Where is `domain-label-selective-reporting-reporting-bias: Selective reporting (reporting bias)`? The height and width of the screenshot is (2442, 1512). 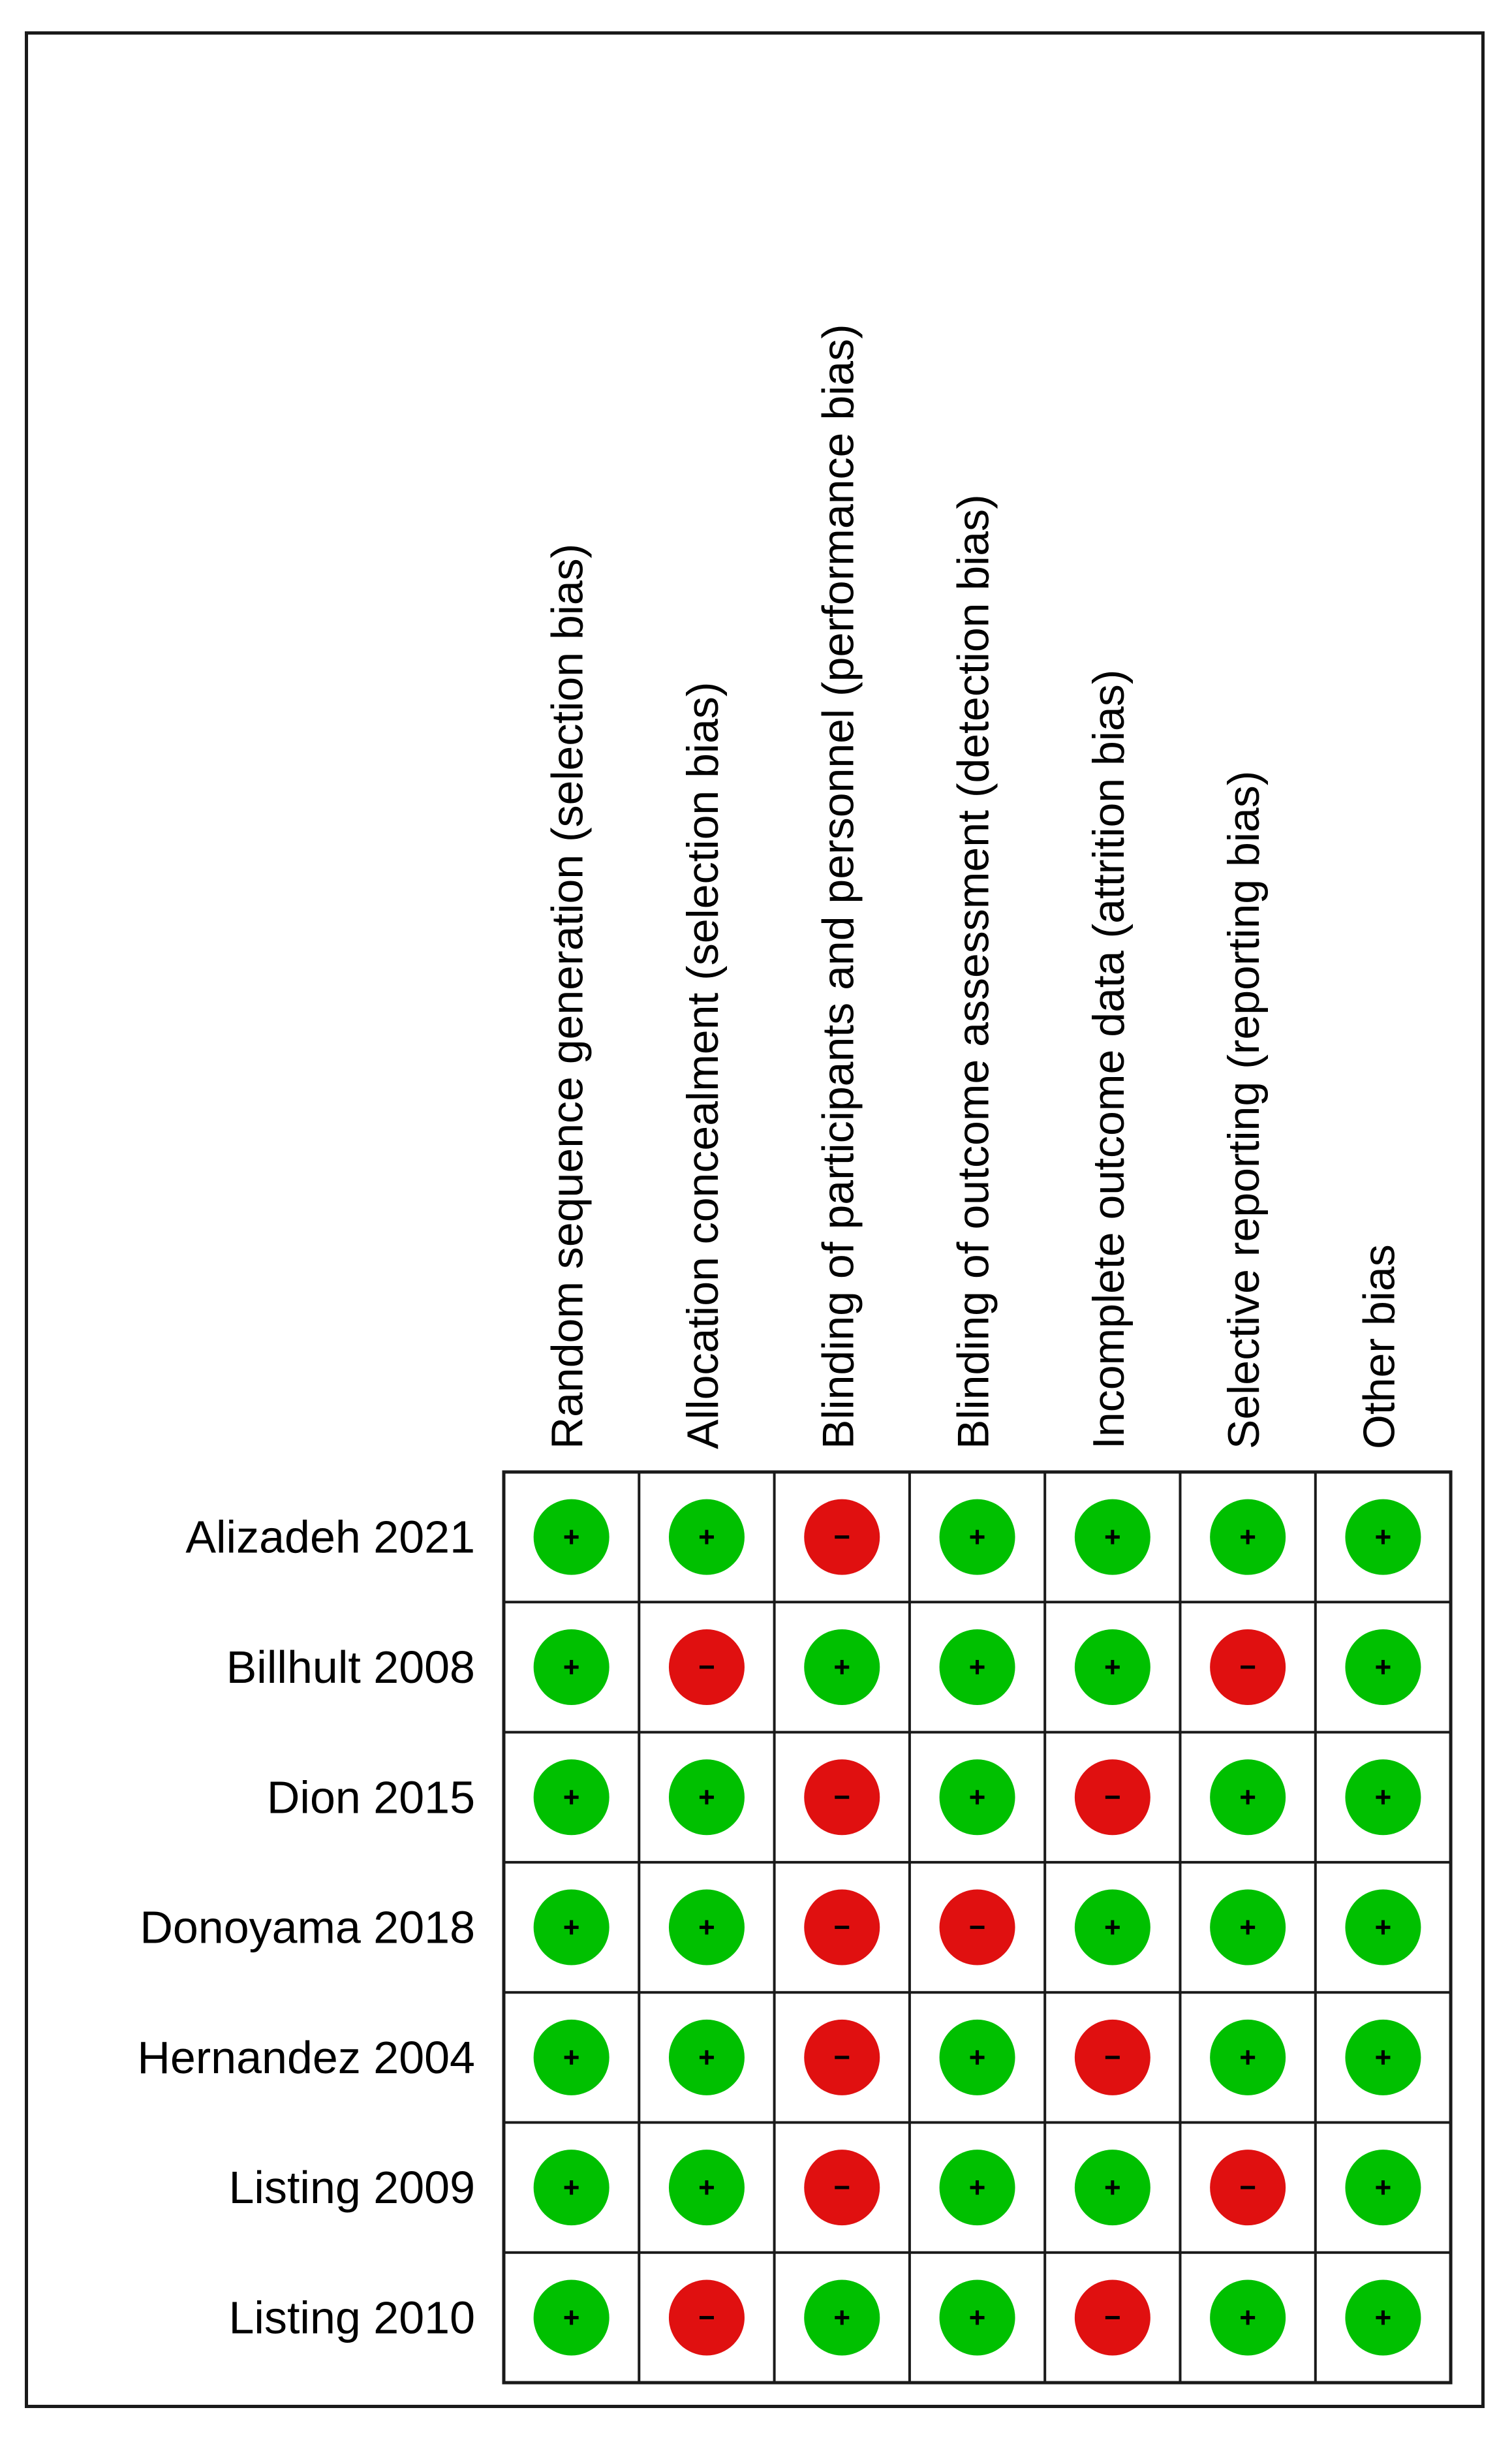
domain-label-selective-reporting-reporting-bias: Selective reporting (reporting bias) is located at coordinates (1244, 1110).